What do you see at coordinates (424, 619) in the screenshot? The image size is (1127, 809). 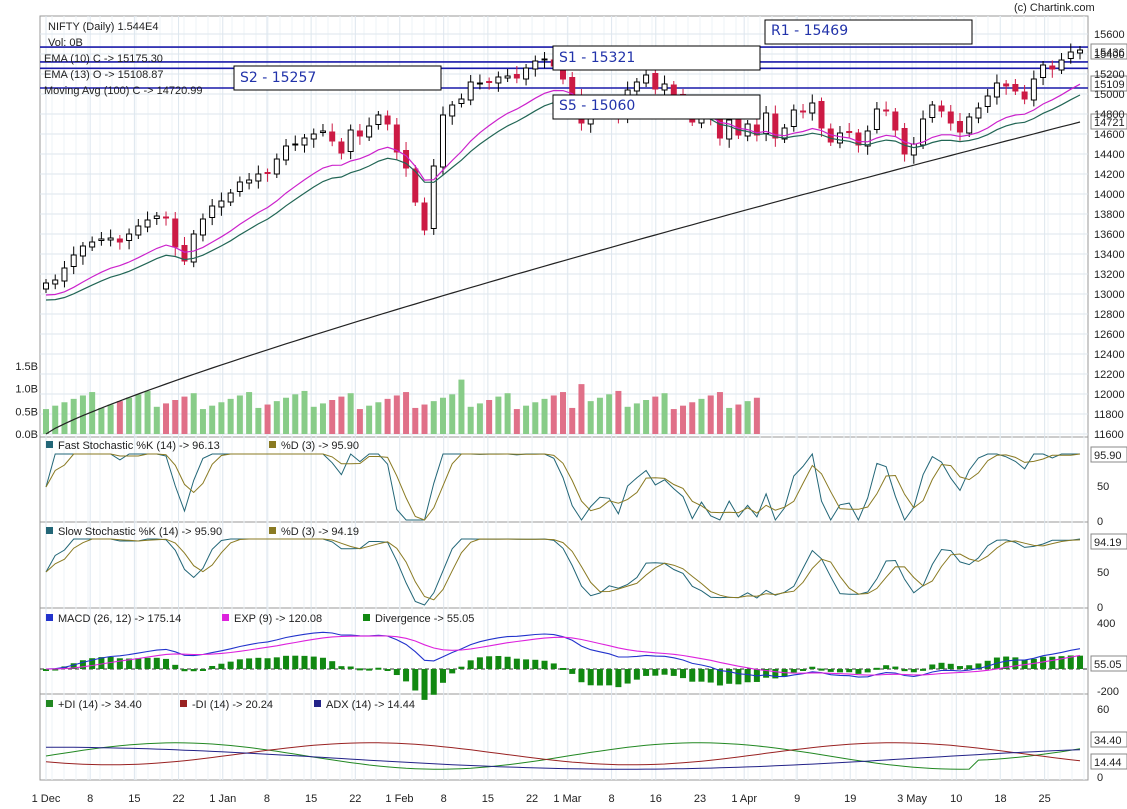 I see `legend-divergence: Divergence -> 55.05` at bounding box center [424, 619].